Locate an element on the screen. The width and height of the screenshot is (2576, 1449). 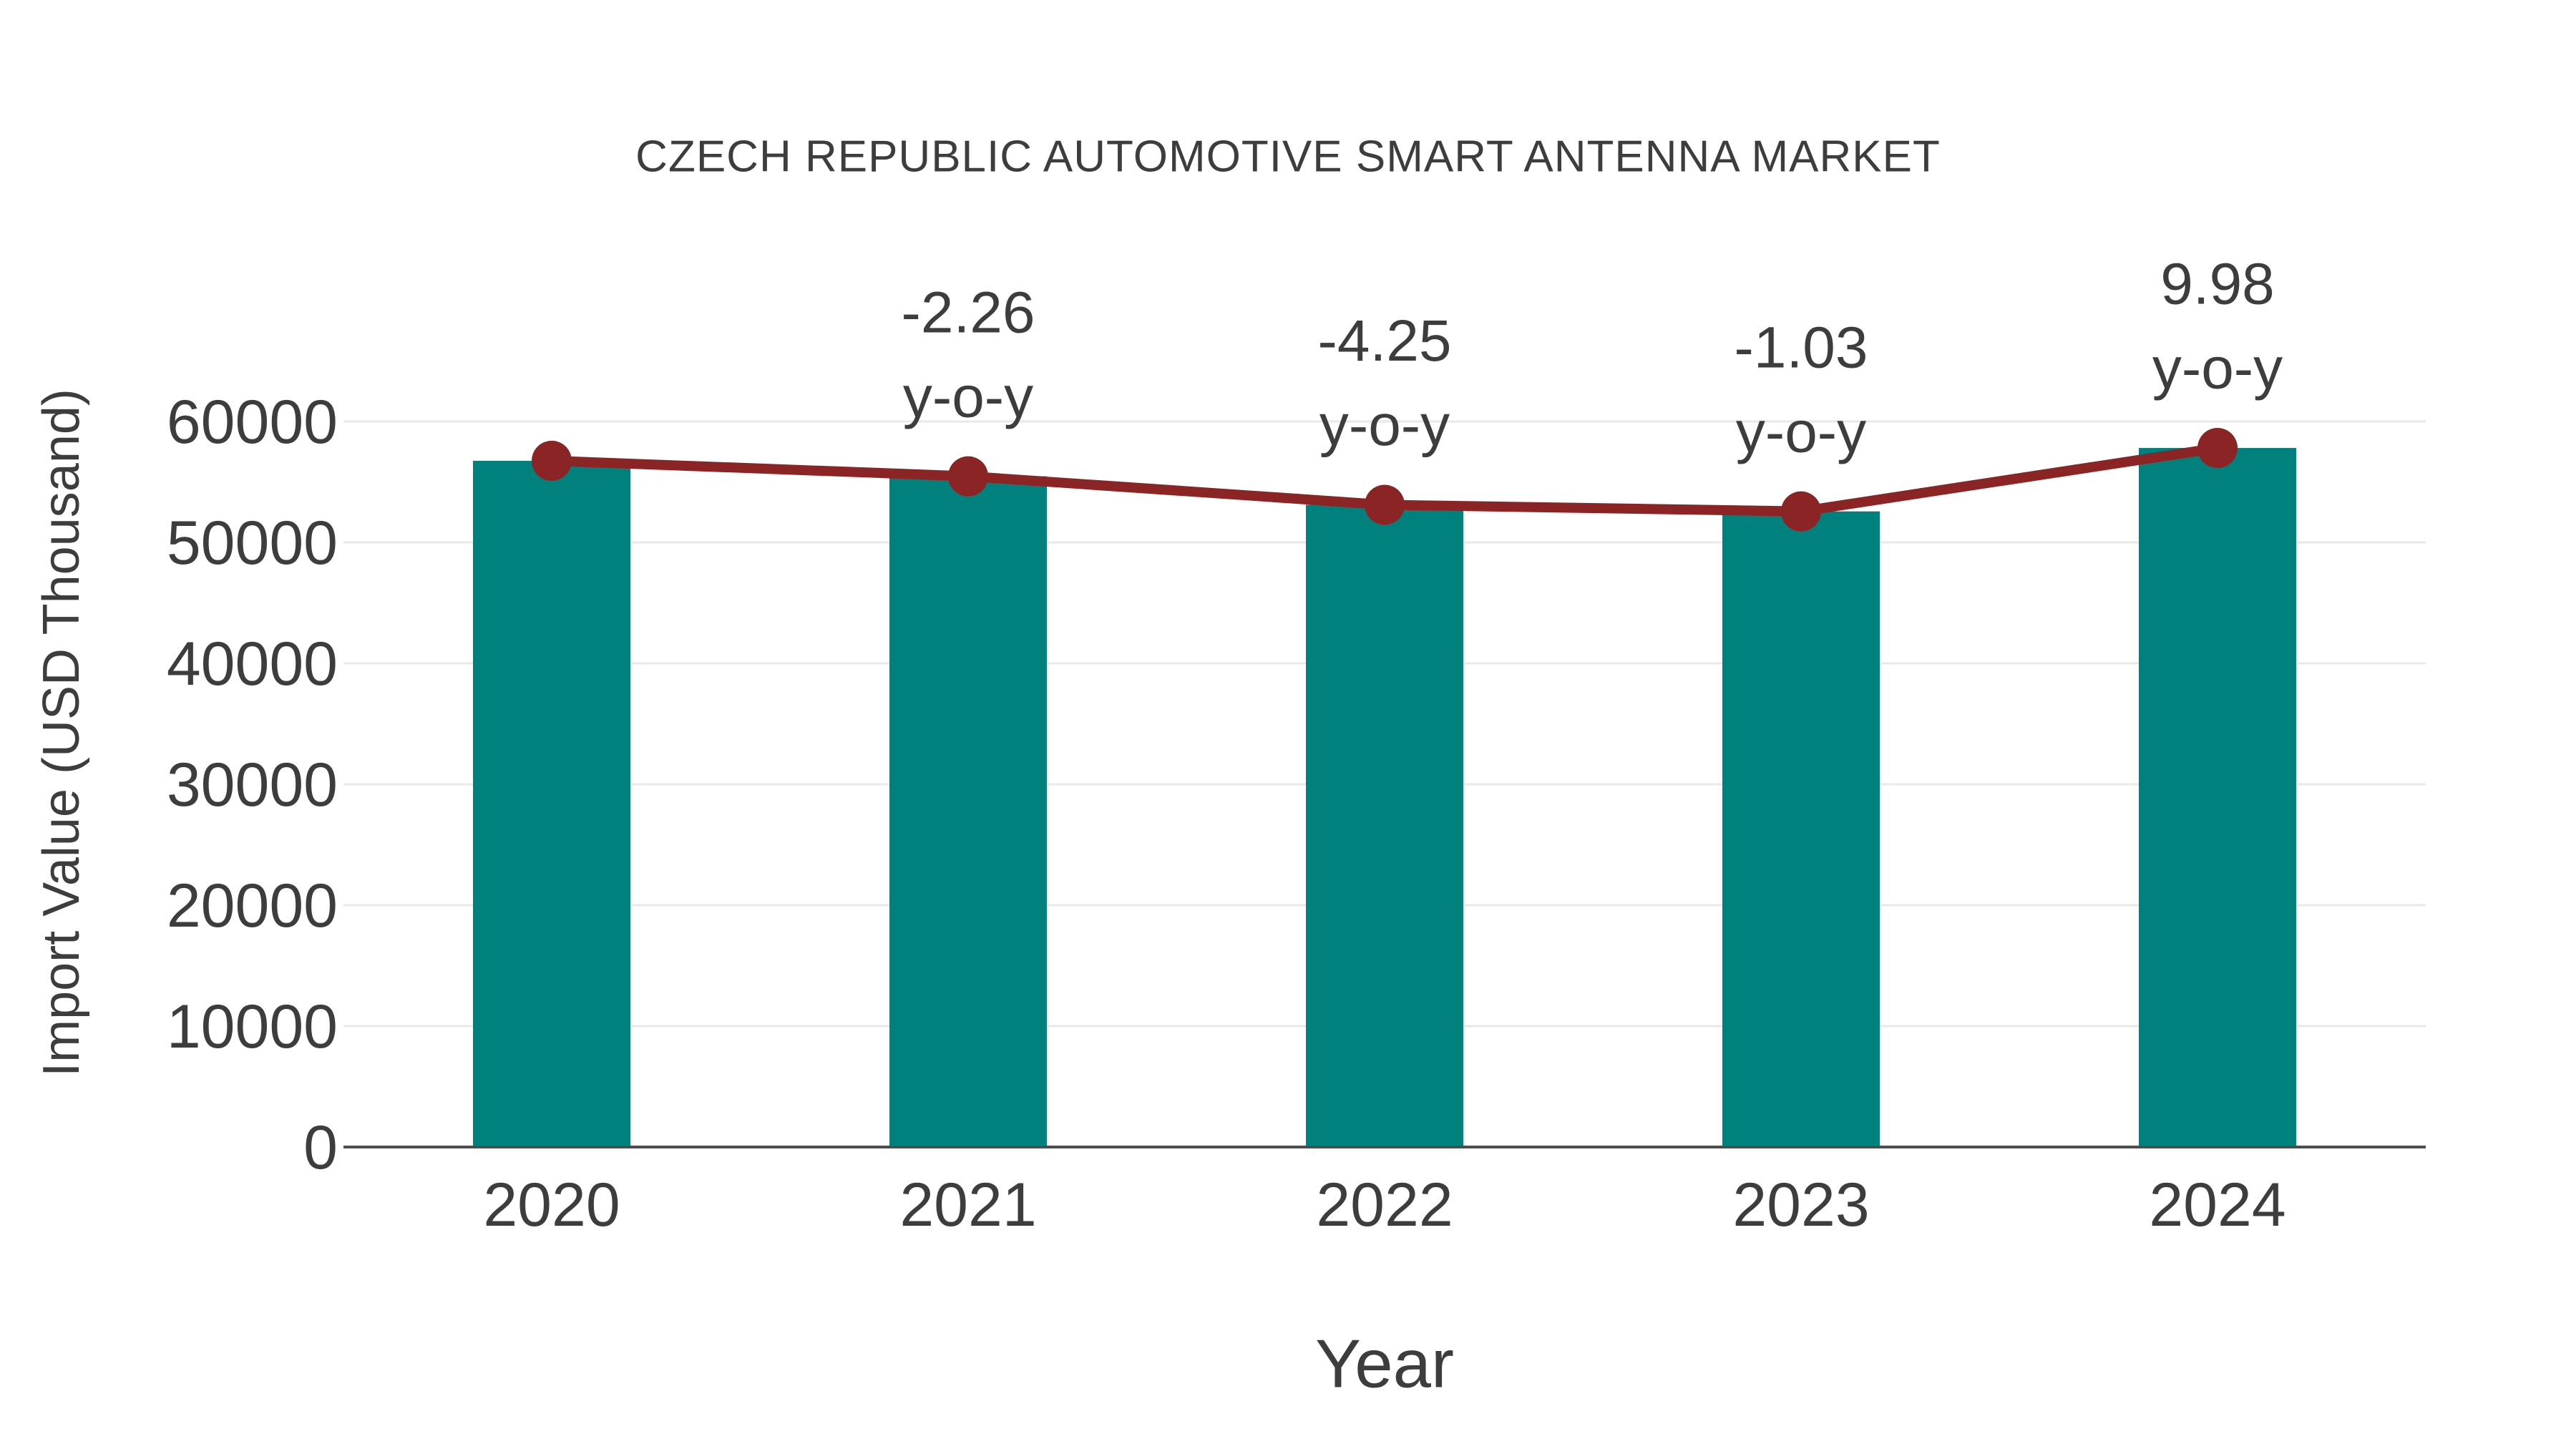
y-tick-label-30000: 30000 is located at coordinates (252, 785).